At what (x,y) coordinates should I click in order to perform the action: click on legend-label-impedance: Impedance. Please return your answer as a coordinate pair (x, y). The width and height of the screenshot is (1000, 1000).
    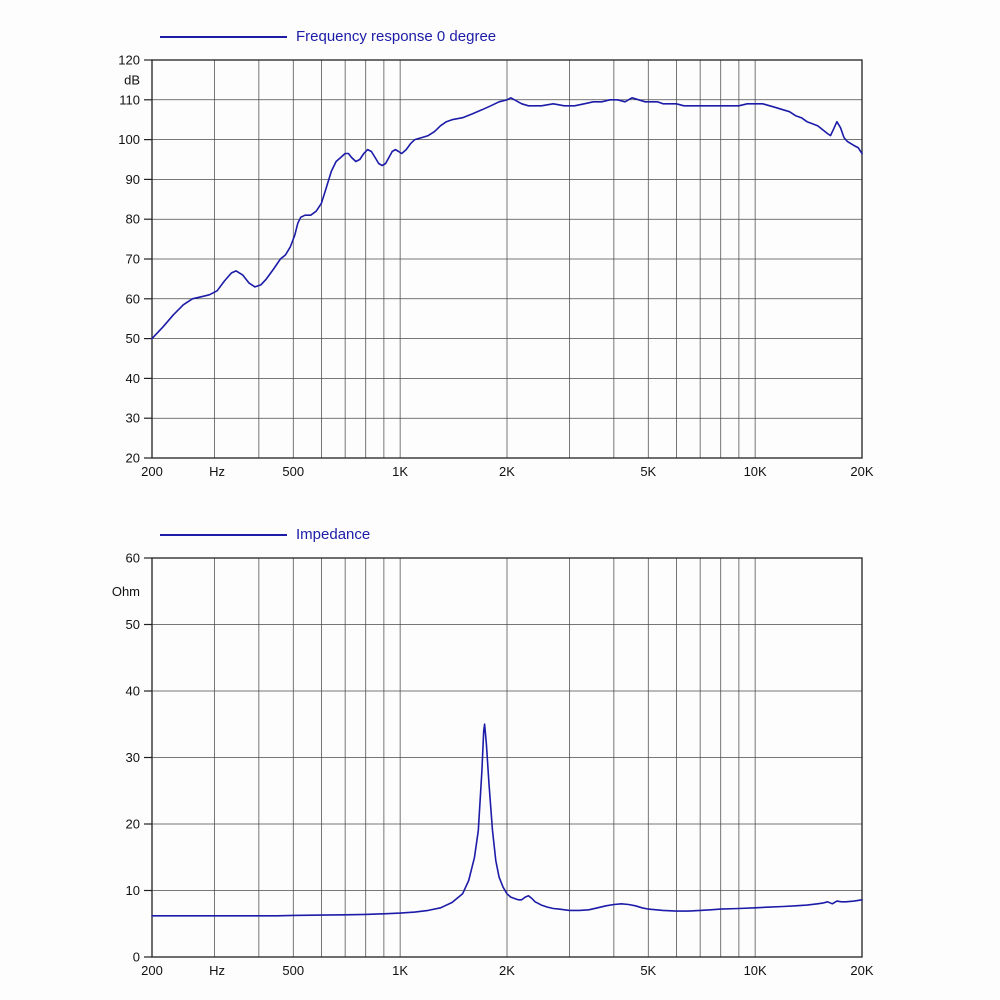
    Looking at the image, I should click on (333, 534).